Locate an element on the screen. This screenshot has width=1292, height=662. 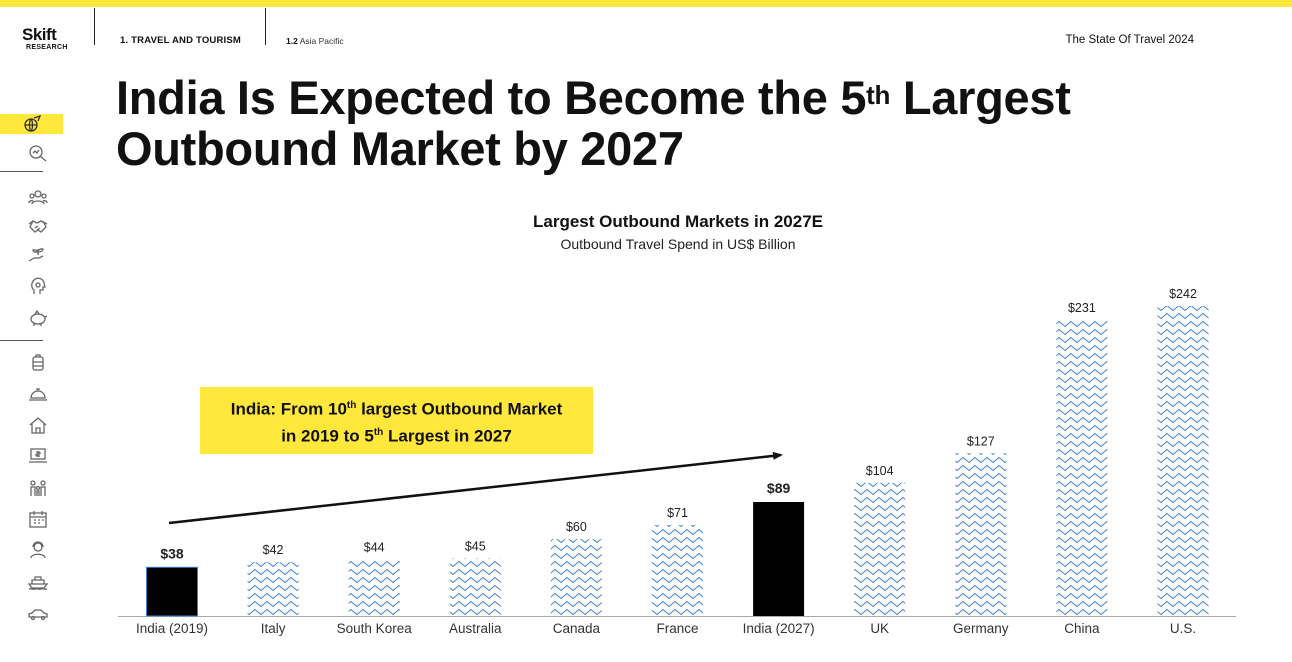
x-tick-label: Canada is located at coordinates (577, 628).